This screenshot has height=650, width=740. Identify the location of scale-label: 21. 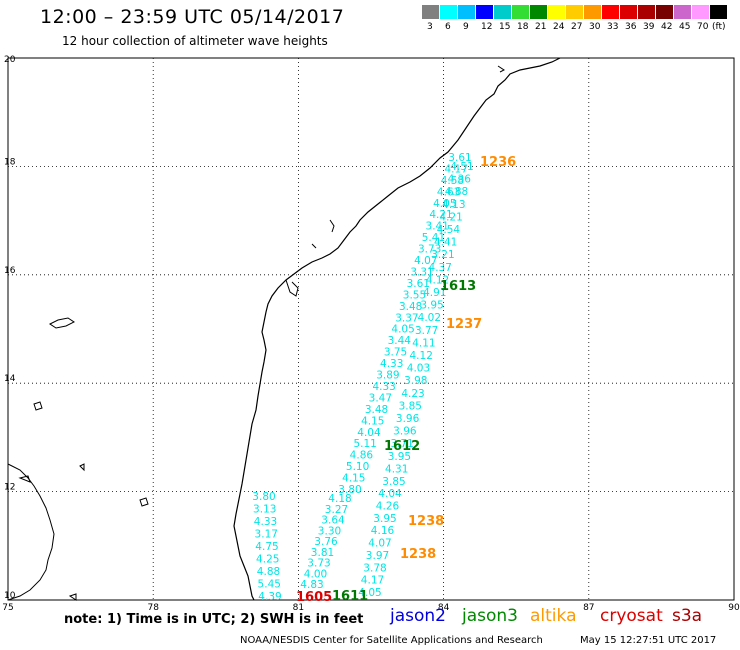
(541, 27).